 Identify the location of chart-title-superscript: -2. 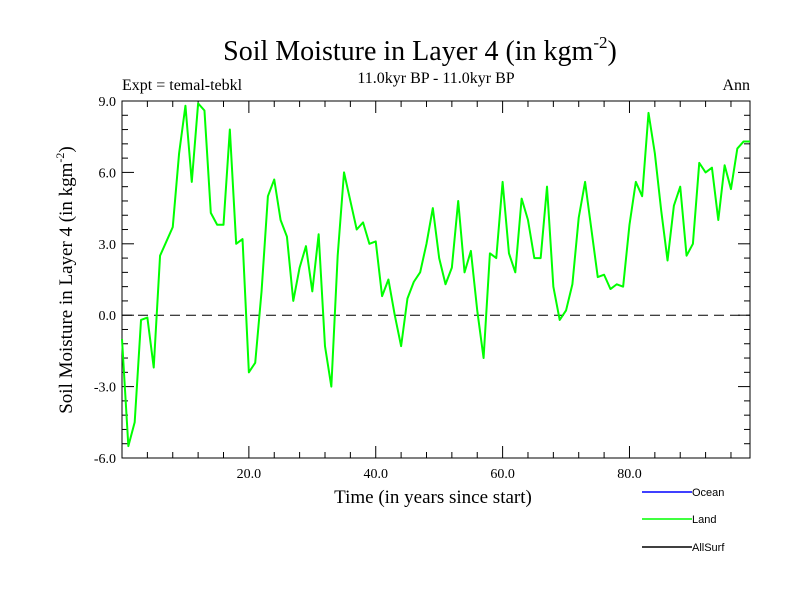
(600, 42).